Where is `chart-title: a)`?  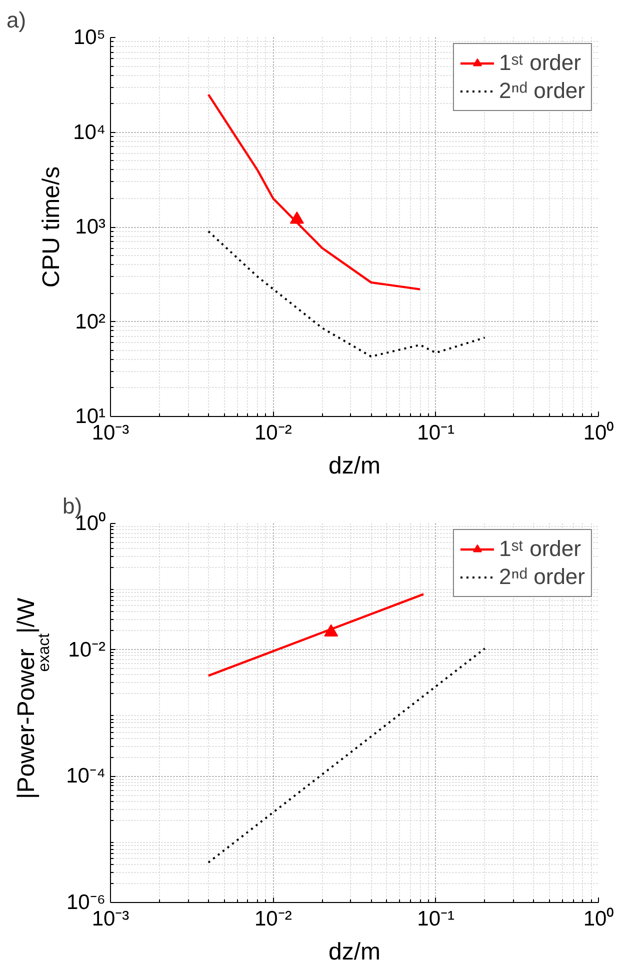
chart-title: a) is located at coordinates (16, 20).